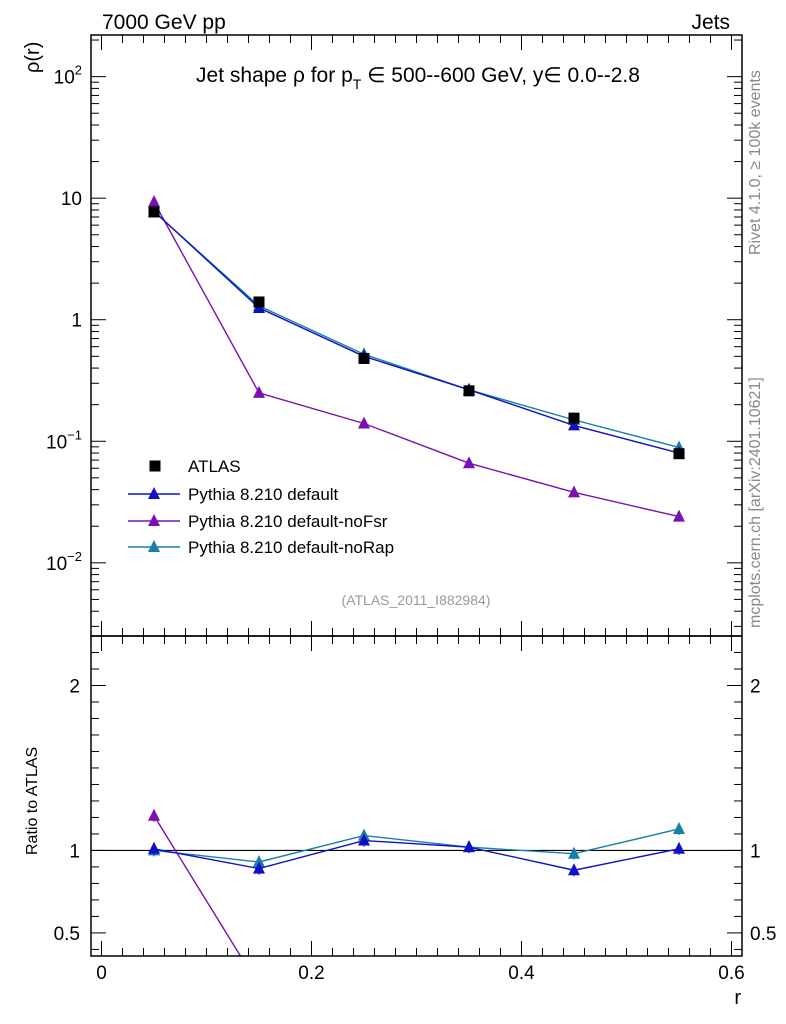 The width and height of the screenshot is (786, 1024). What do you see at coordinates (288, 521) in the screenshot?
I see `legend-label: Pythia 8.210 default-noFsr` at bounding box center [288, 521].